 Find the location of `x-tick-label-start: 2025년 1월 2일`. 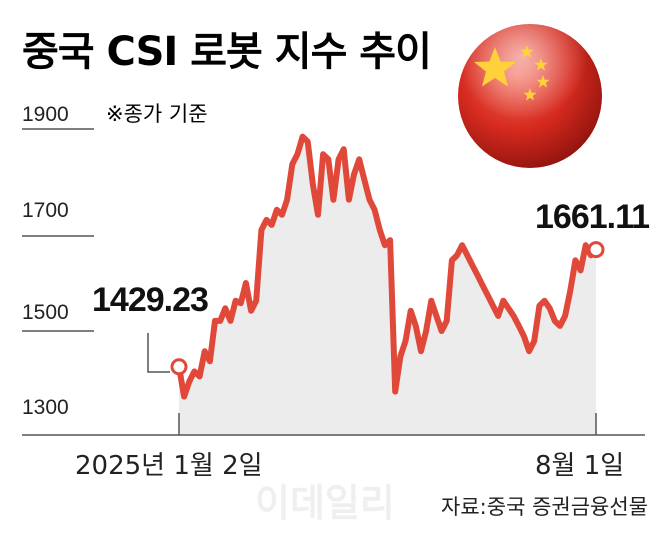

x-tick-label-start: 2025년 1월 2일 is located at coordinates (169, 466).